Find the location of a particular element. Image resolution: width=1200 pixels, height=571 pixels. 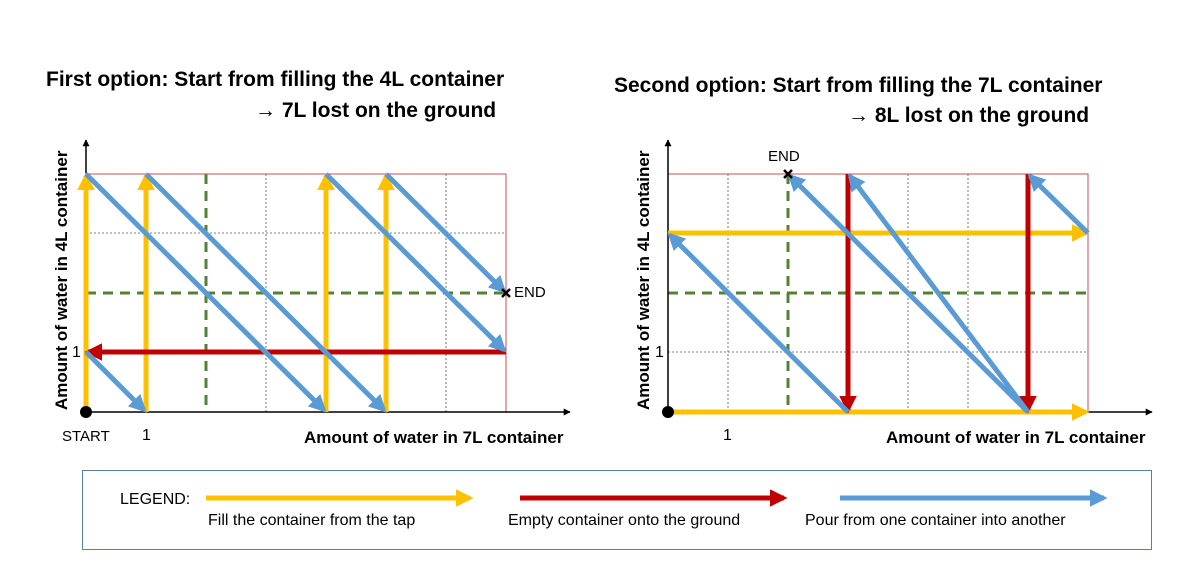

right-fill-arrows is located at coordinates (879, 322).